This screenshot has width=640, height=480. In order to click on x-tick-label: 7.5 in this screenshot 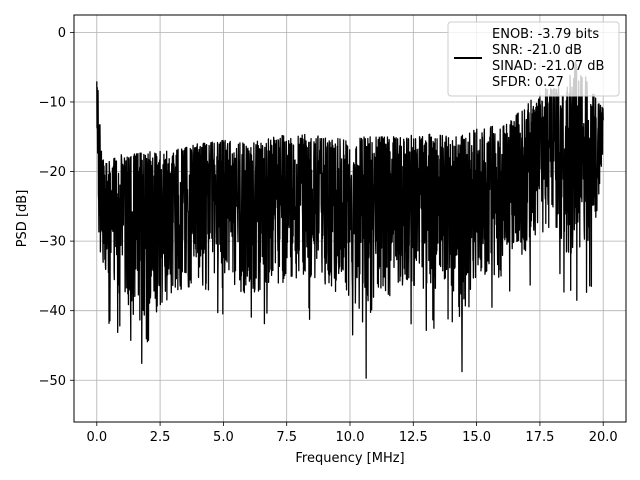, I will do `click(286, 437)`.